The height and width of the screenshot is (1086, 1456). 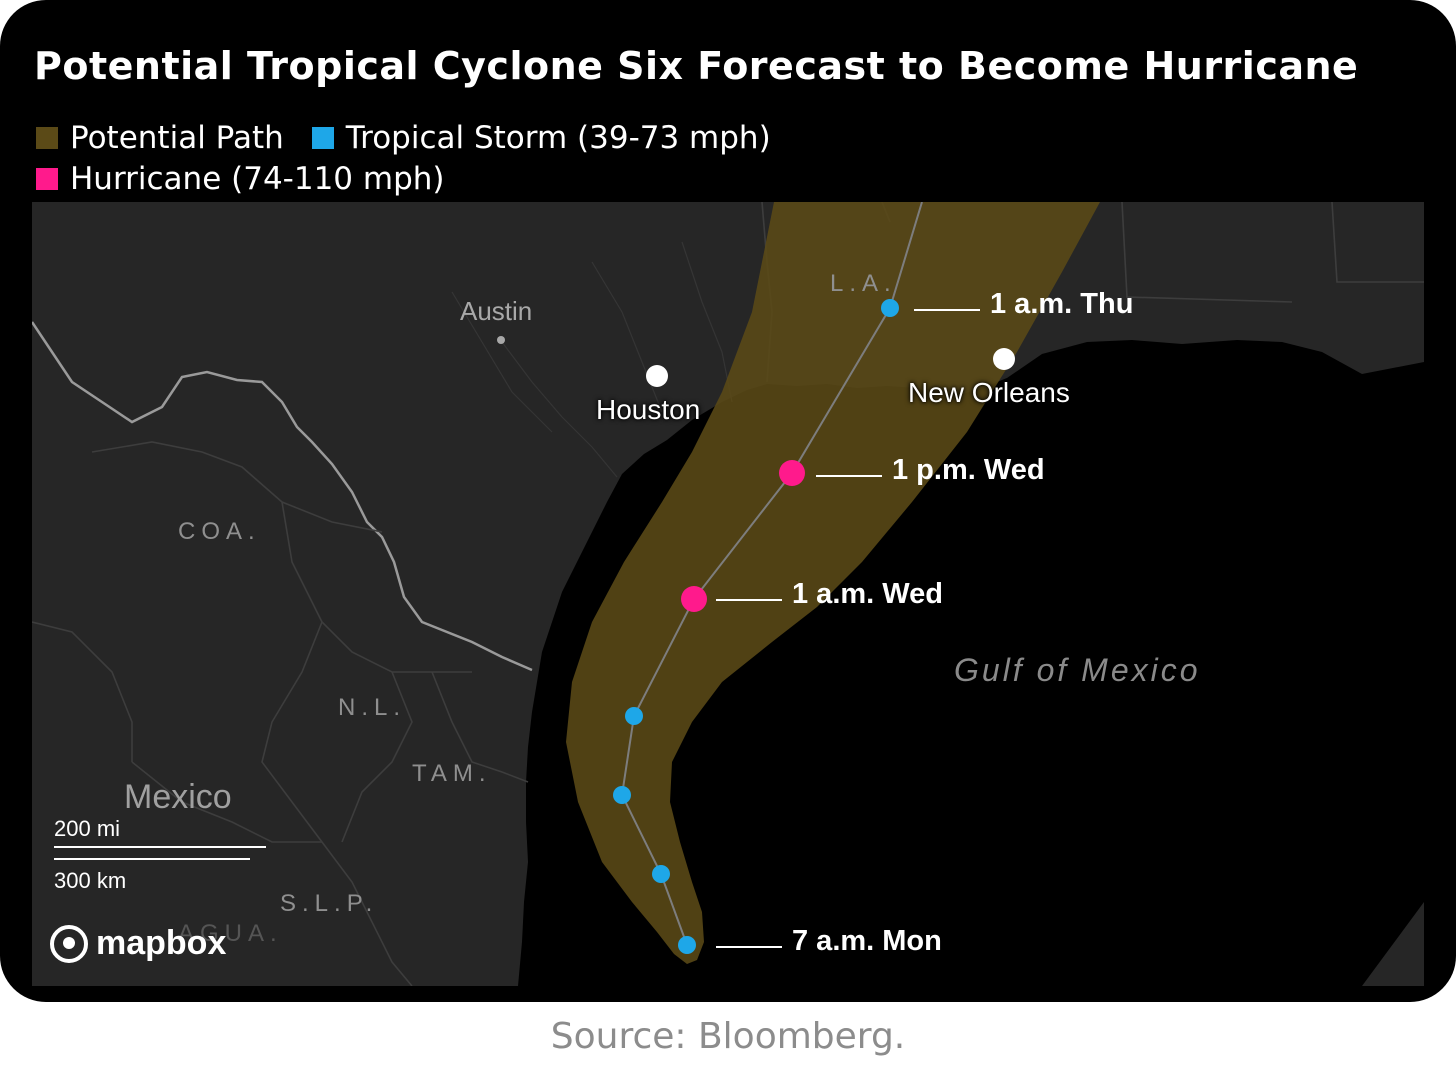 I want to click on scale-label-miles: 200 mi, so click(x=87, y=828).